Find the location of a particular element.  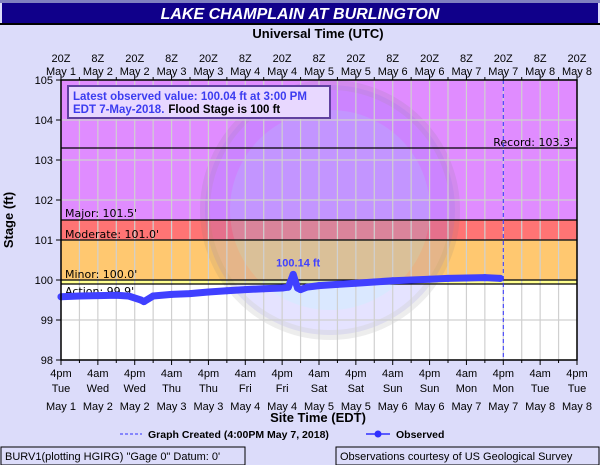

y-tick-label: 99 is located at coordinates (47, 321).